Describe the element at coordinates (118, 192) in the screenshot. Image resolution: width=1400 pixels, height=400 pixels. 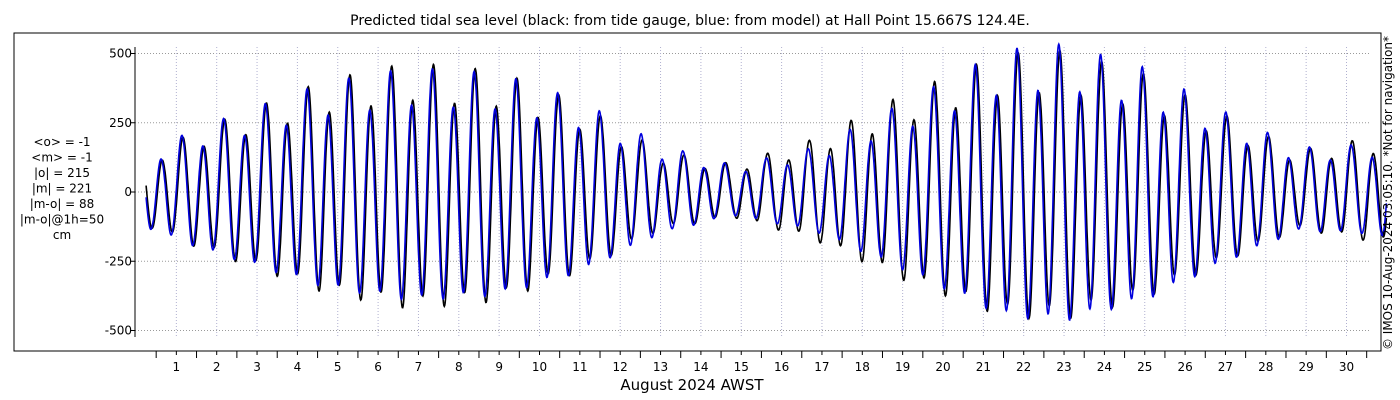
I see `y-tick-labels: 500 250 0 -250 -500` at that location.